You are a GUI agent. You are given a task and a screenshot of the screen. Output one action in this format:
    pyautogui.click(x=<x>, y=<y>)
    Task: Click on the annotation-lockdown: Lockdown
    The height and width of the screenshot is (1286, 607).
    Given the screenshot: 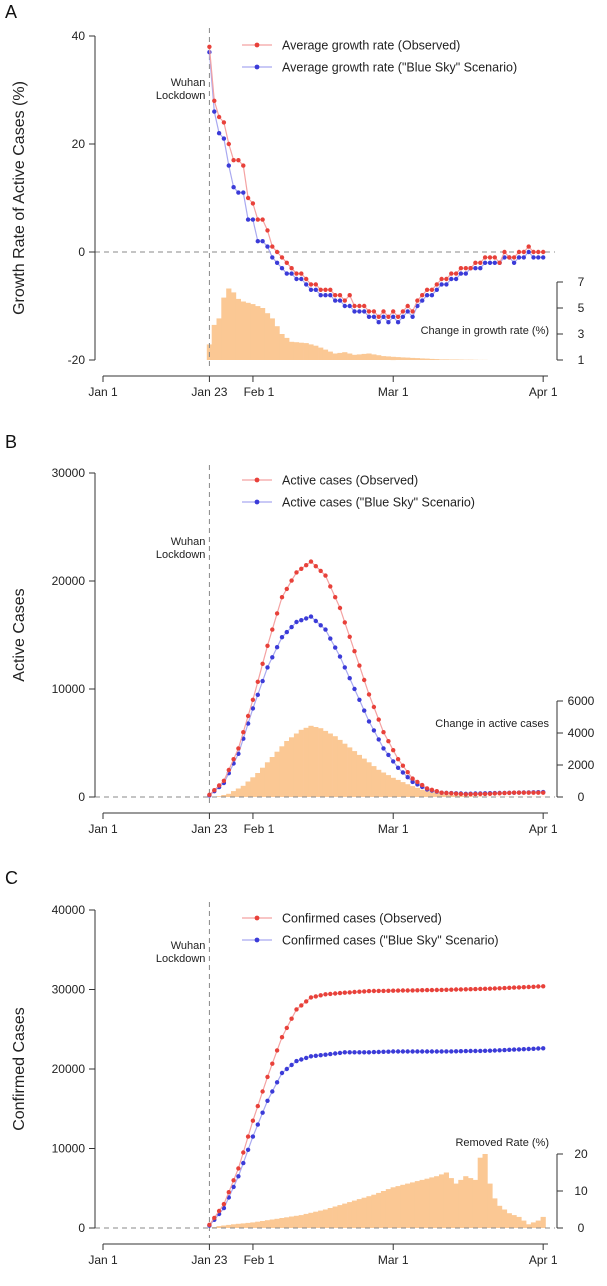 What is the action you would take?
    pyautogui.click(x=181, y=555)
    